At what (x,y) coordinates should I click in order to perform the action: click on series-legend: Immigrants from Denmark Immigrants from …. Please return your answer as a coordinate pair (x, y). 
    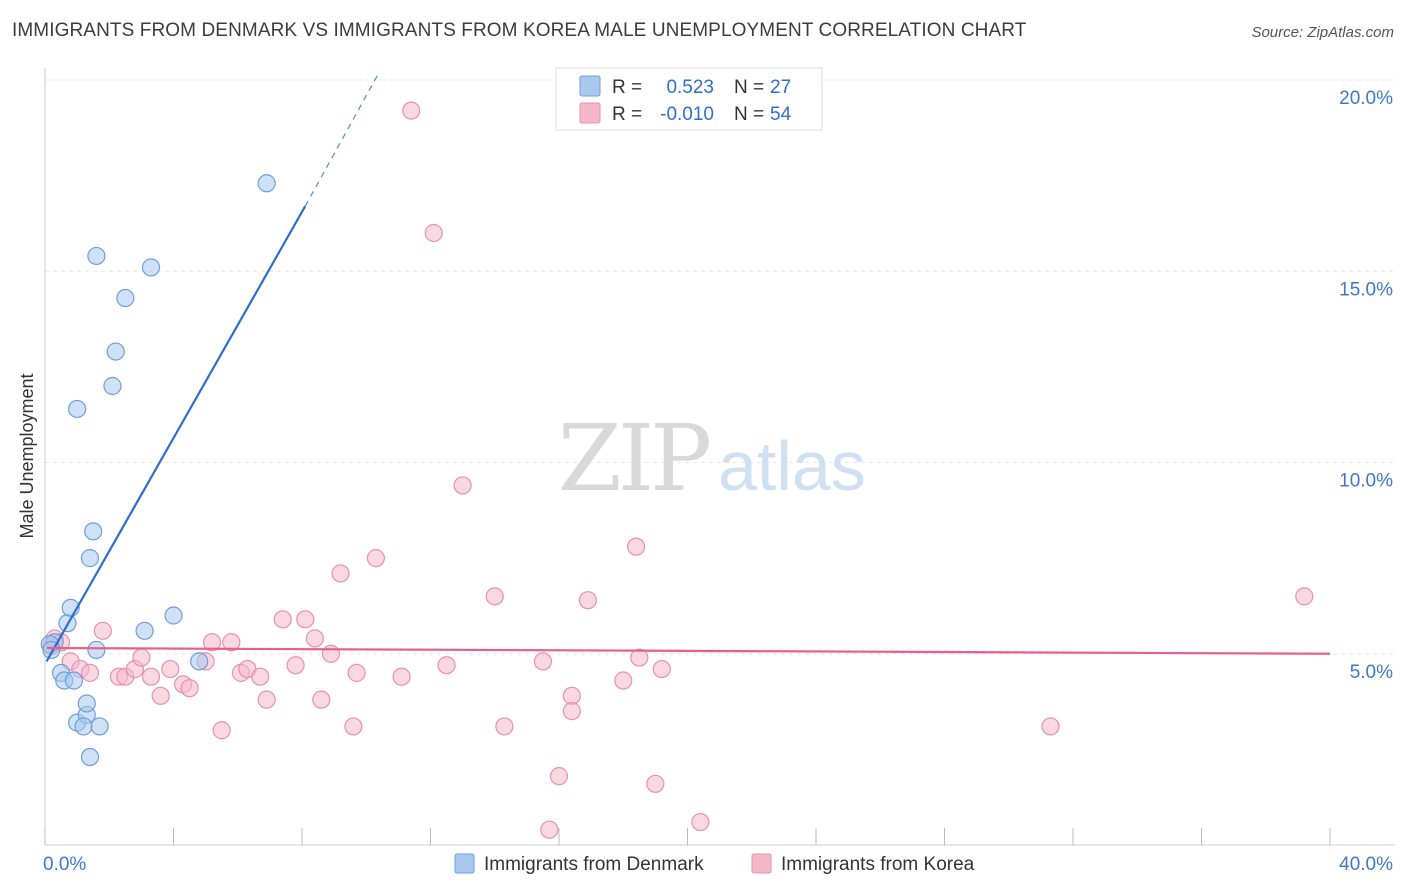
    Looking at the image, I should click on (714, 864).